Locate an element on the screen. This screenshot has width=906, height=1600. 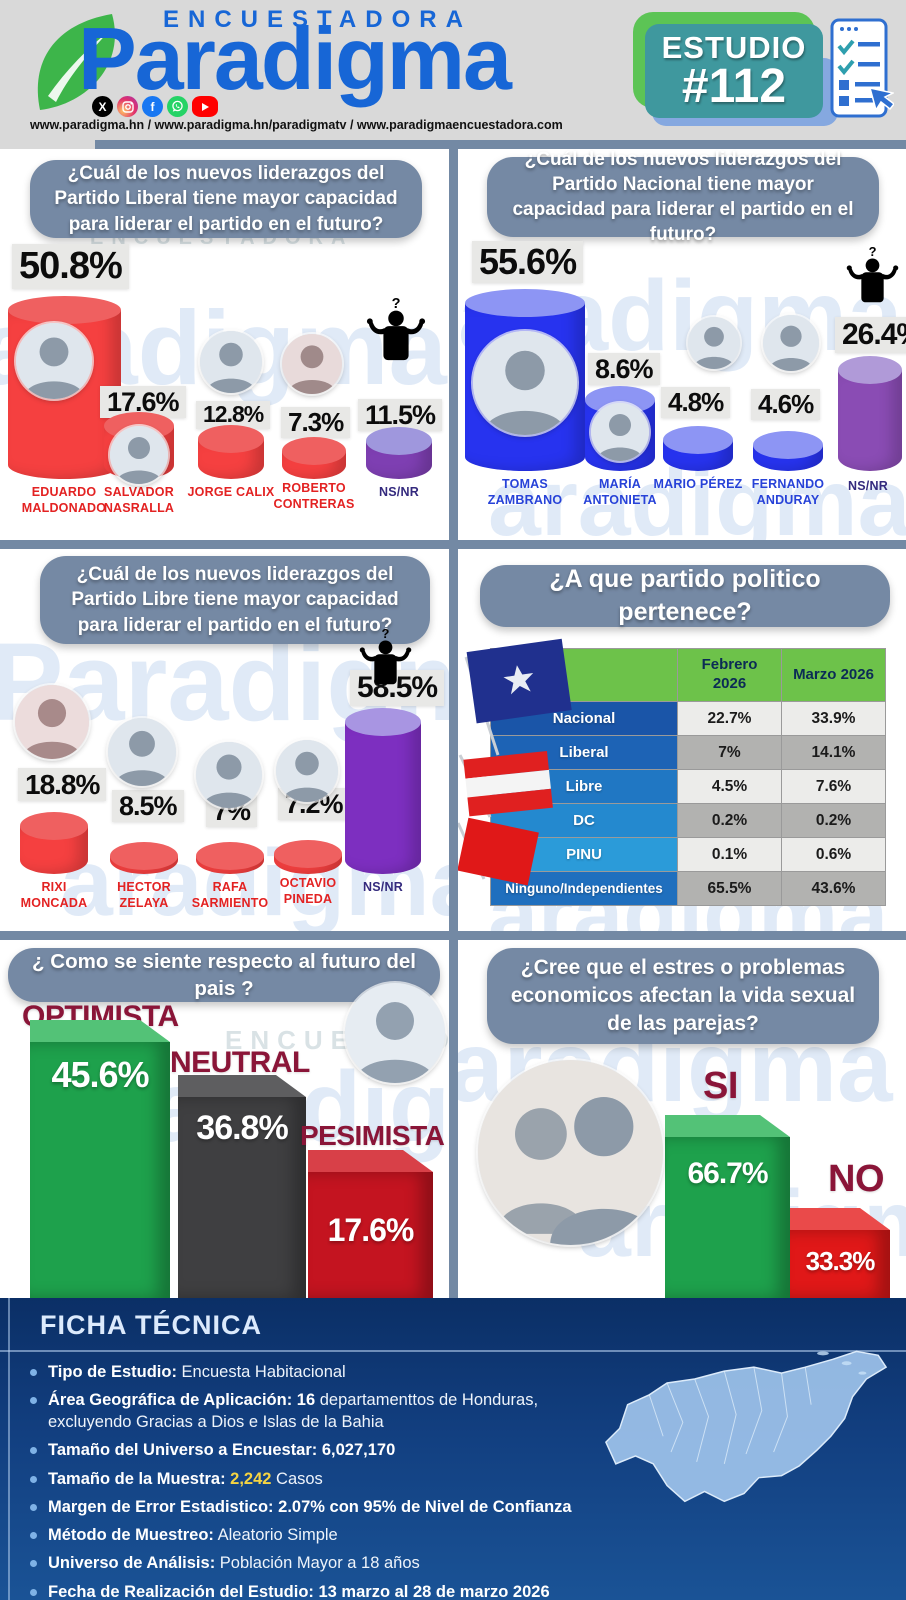
pct-jorge: 12.8% is located at coordinates (233, 415).